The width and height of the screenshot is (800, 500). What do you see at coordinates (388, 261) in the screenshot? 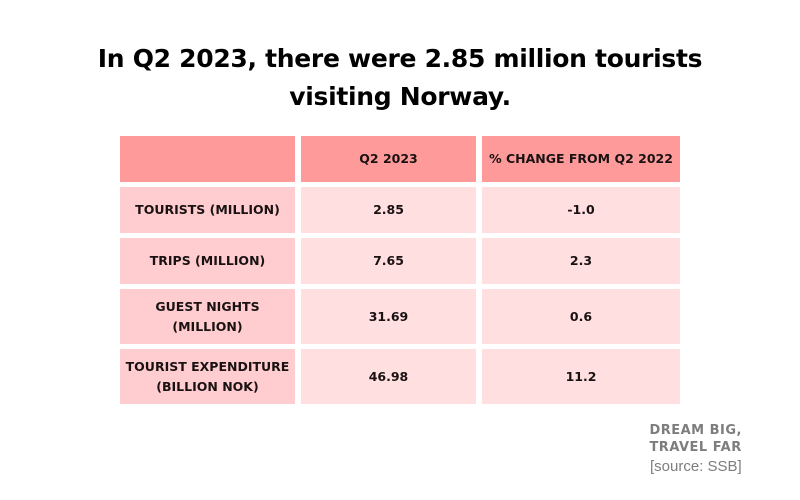
I see `trips-q2-2023: 7.65` at bounding box center [388, 261].